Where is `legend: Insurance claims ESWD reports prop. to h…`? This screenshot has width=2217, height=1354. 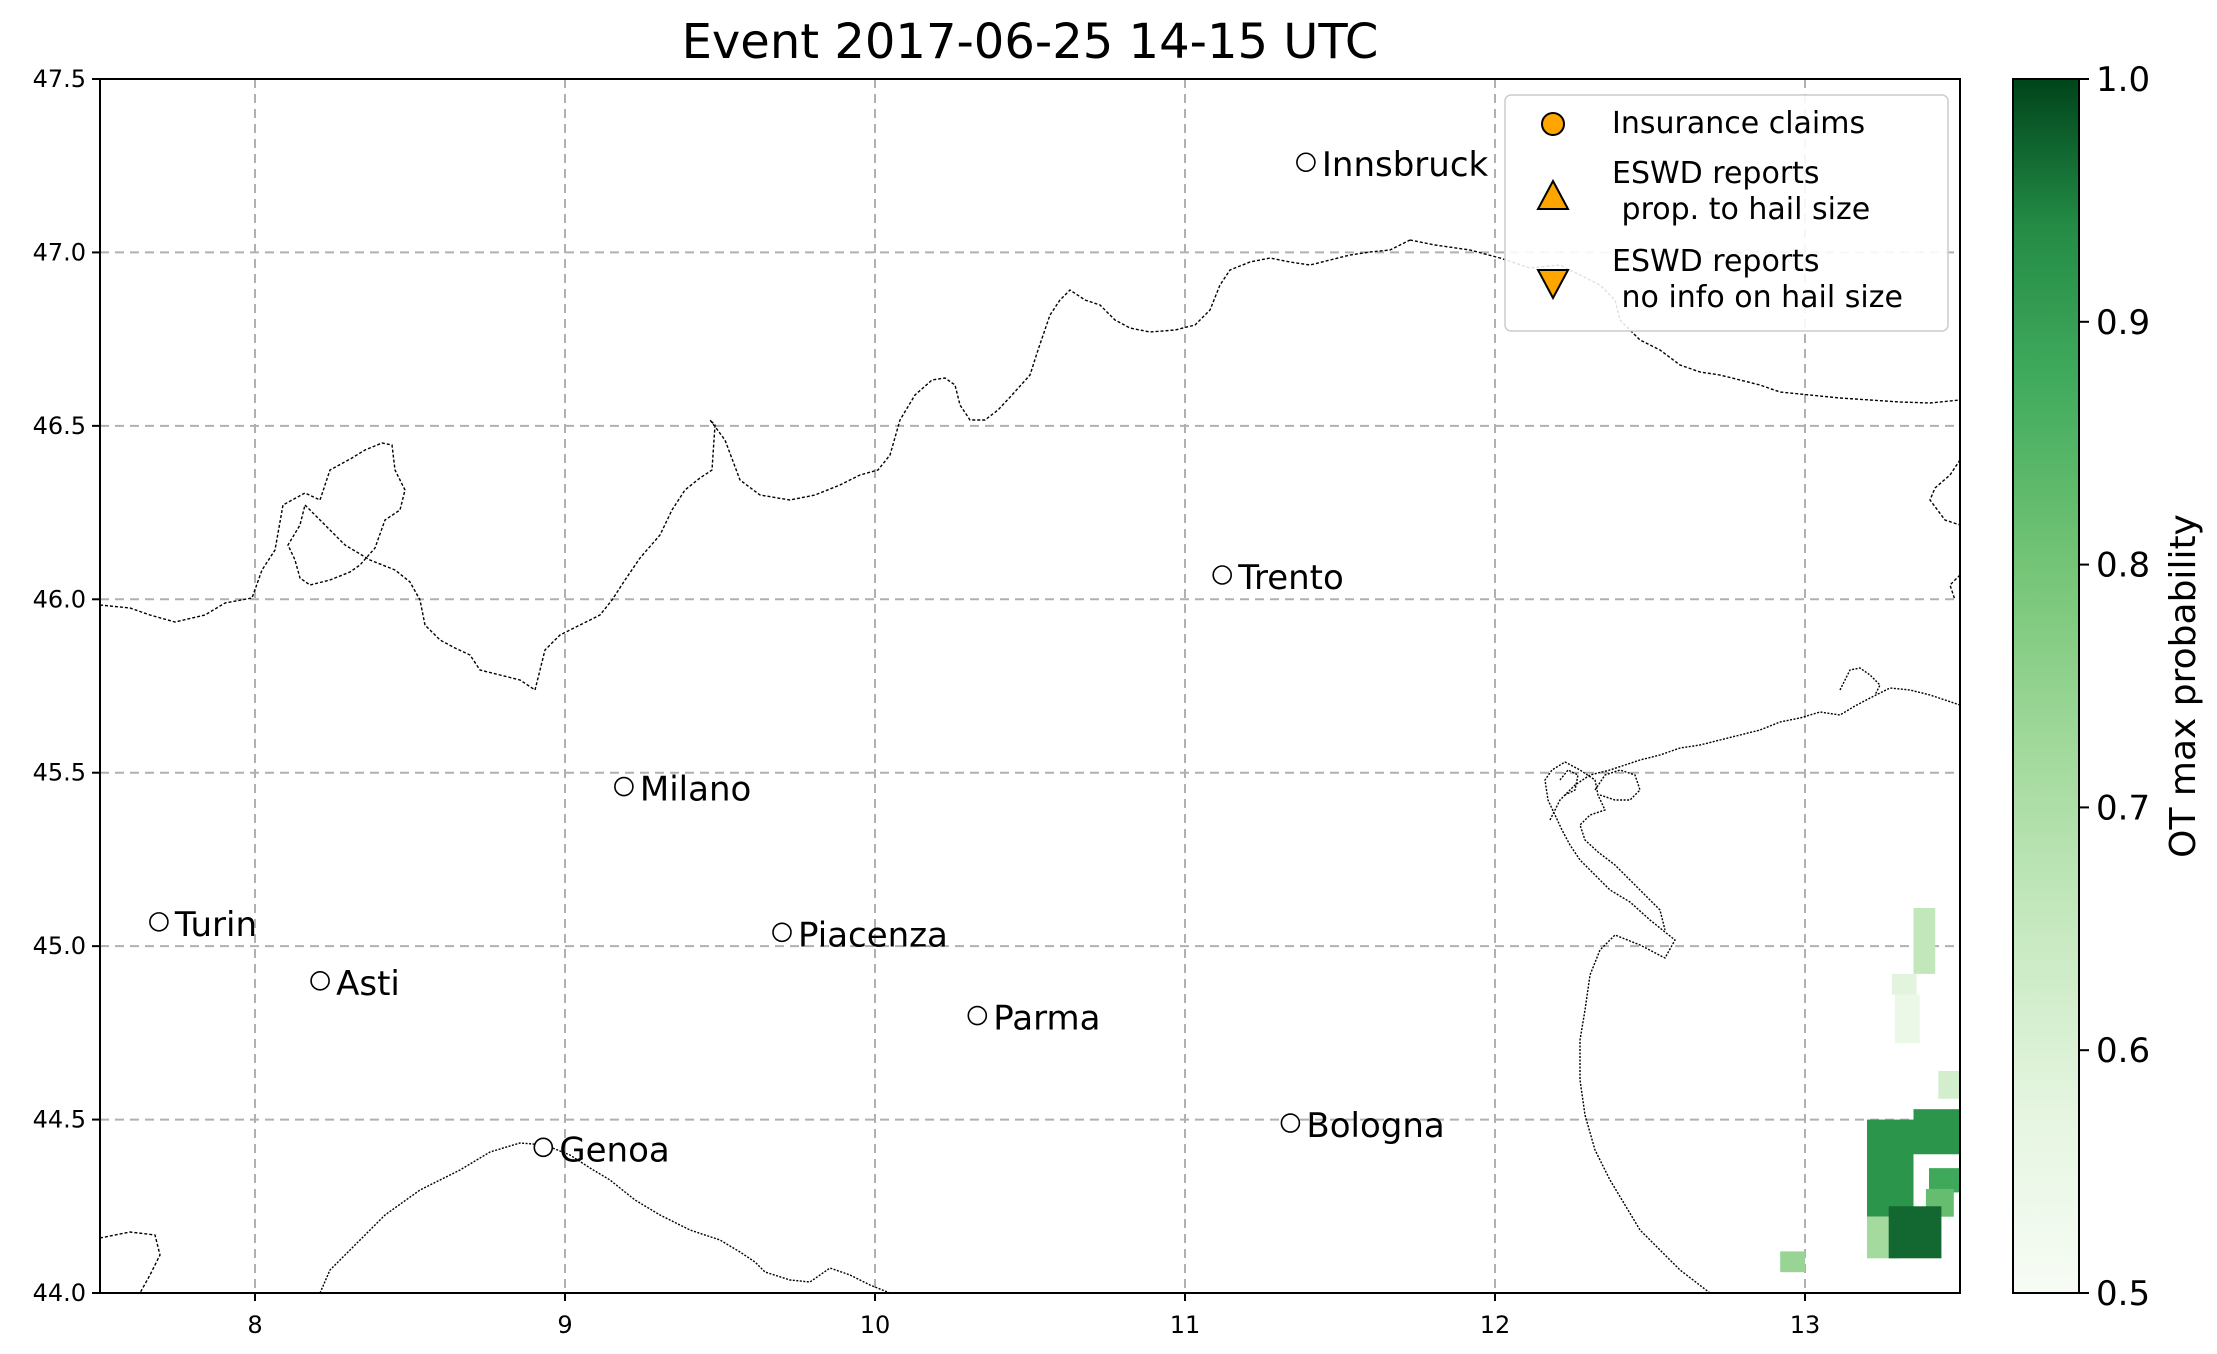 legend: Insurance claims ESWD reports prop. to h… is located at coordinates (1726, 213).